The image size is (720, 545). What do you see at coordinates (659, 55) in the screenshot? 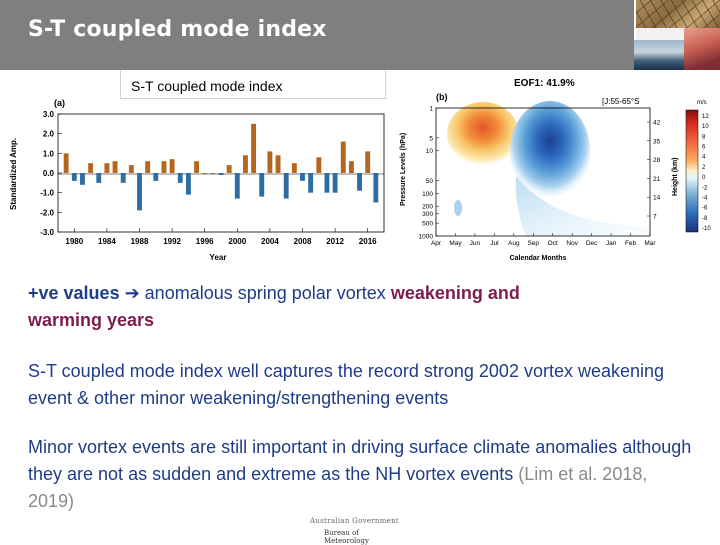
I see `ocean-wave-photo` at bounding box center [659, 55].